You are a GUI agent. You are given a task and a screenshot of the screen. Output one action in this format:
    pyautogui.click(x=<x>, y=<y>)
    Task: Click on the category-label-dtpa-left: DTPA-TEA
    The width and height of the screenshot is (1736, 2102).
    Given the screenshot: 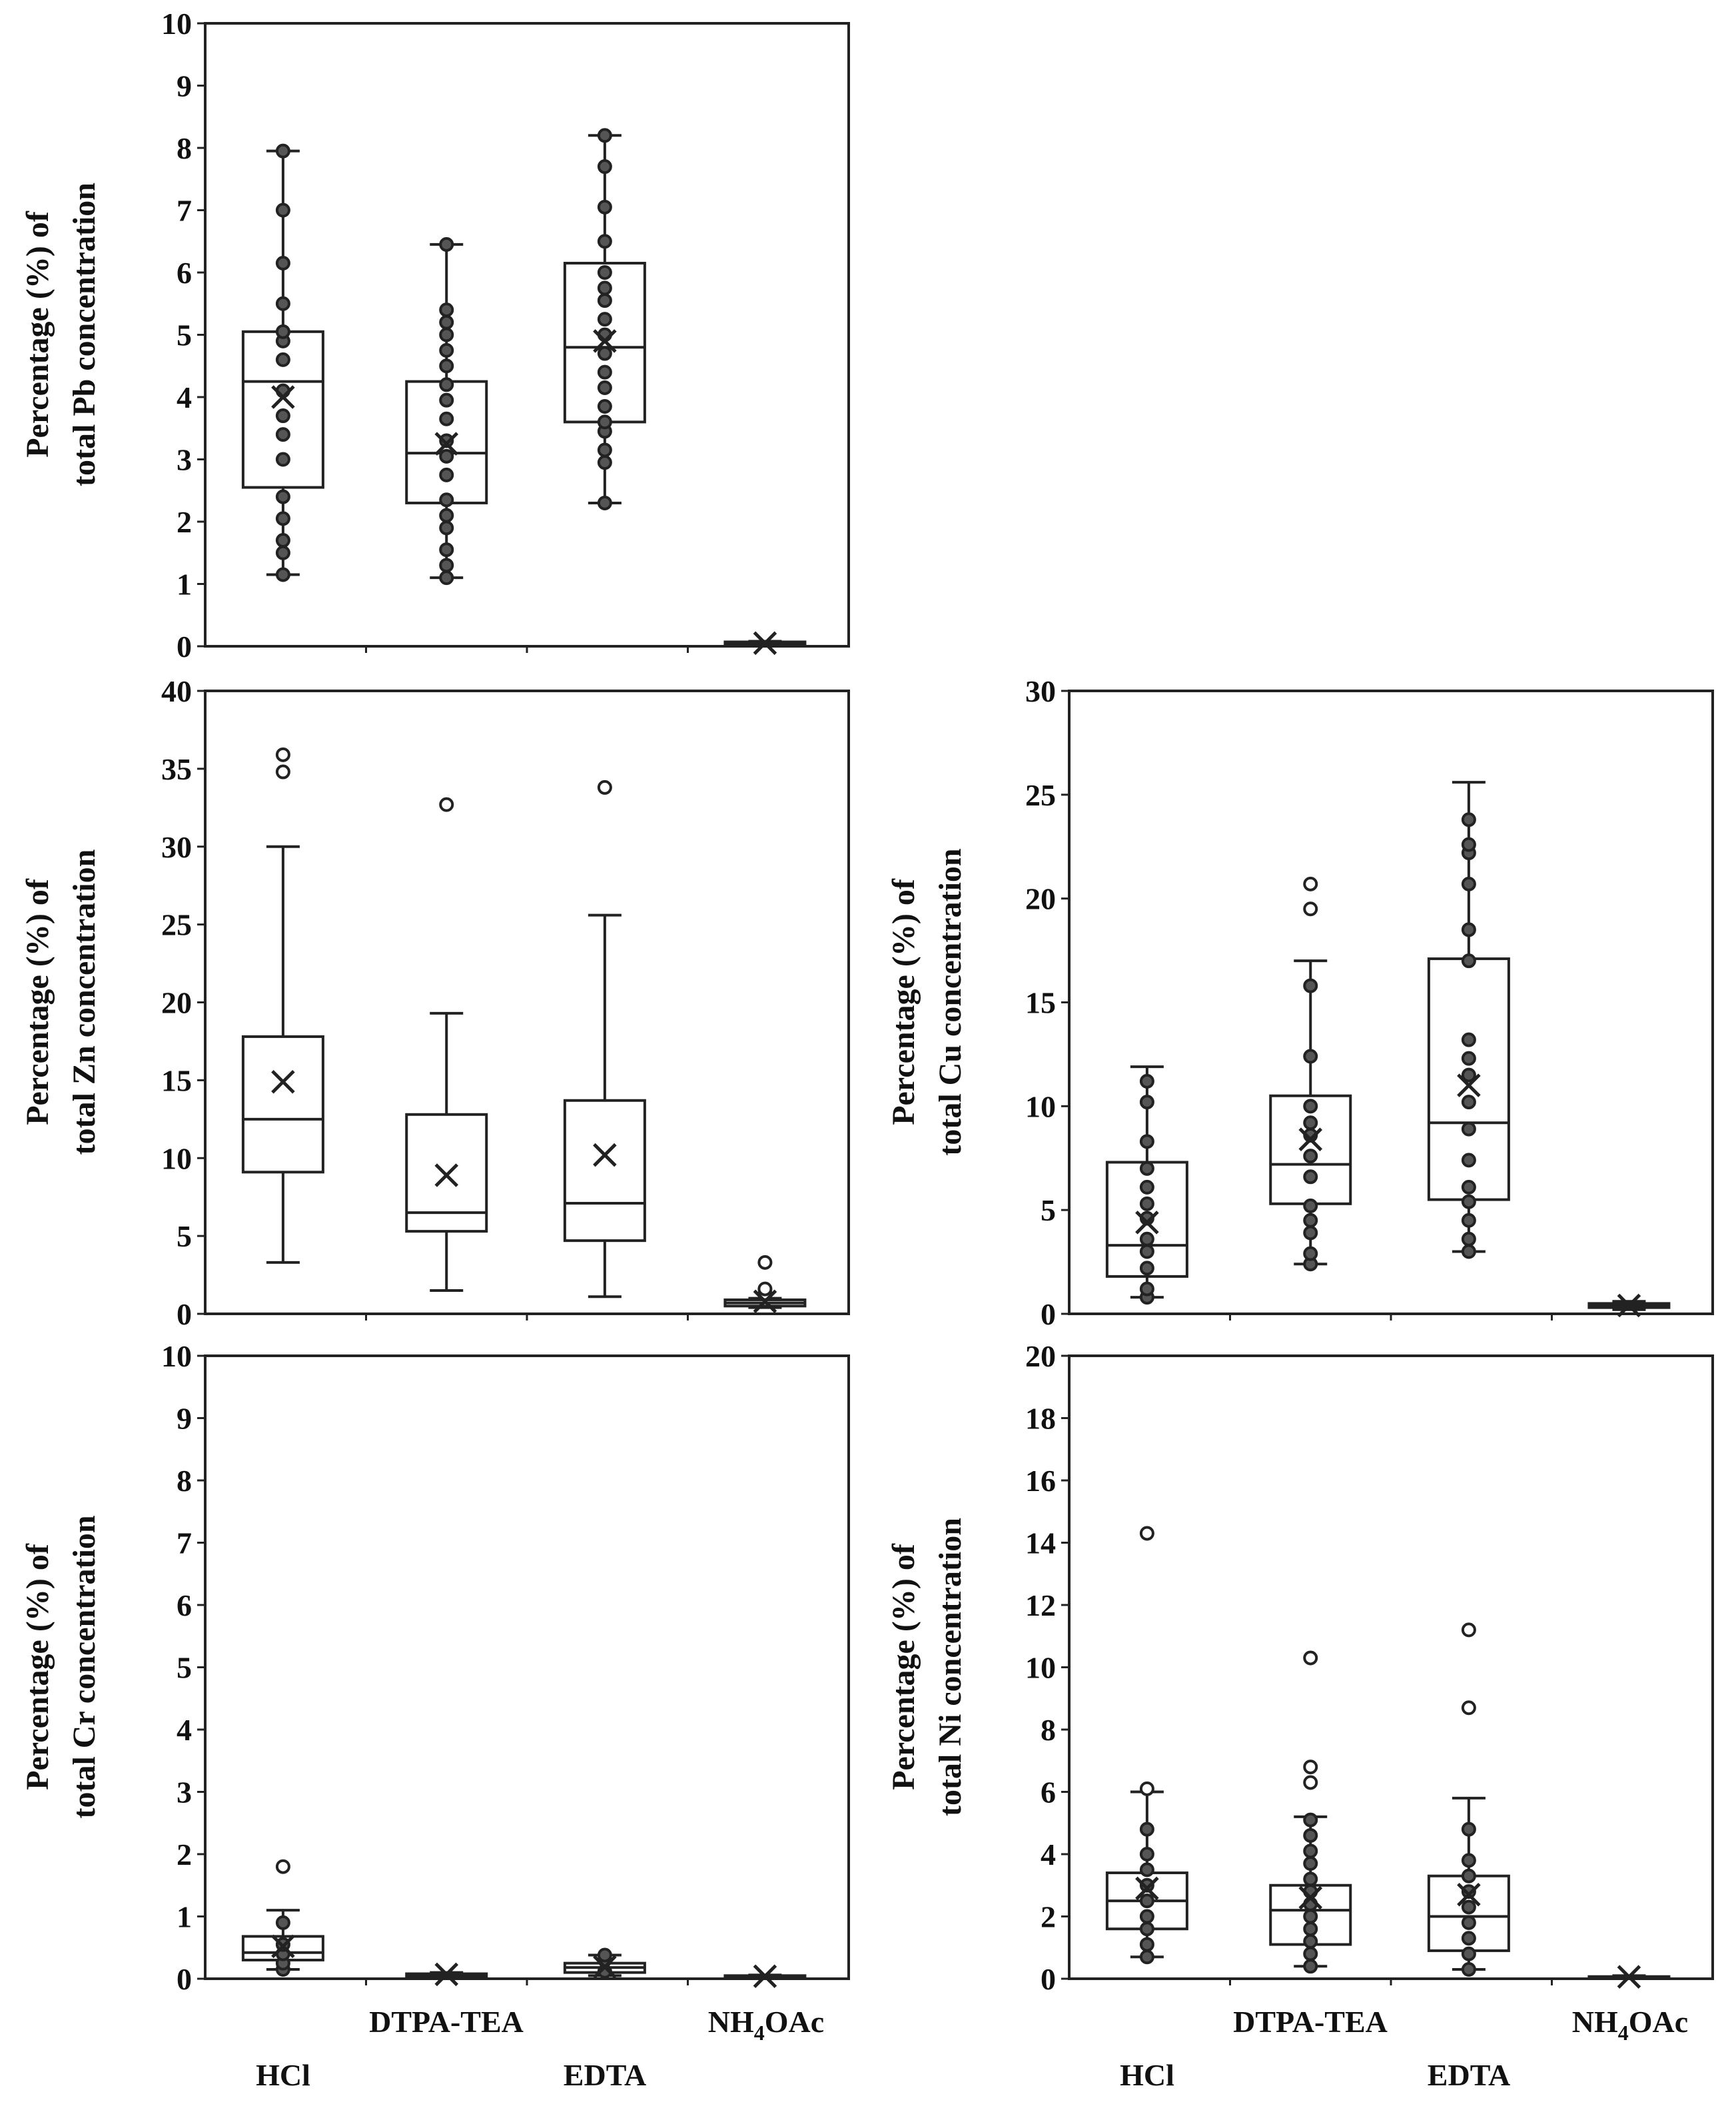 What is the action you would take?
    pyautogui.click(x=446, y=2022)
    